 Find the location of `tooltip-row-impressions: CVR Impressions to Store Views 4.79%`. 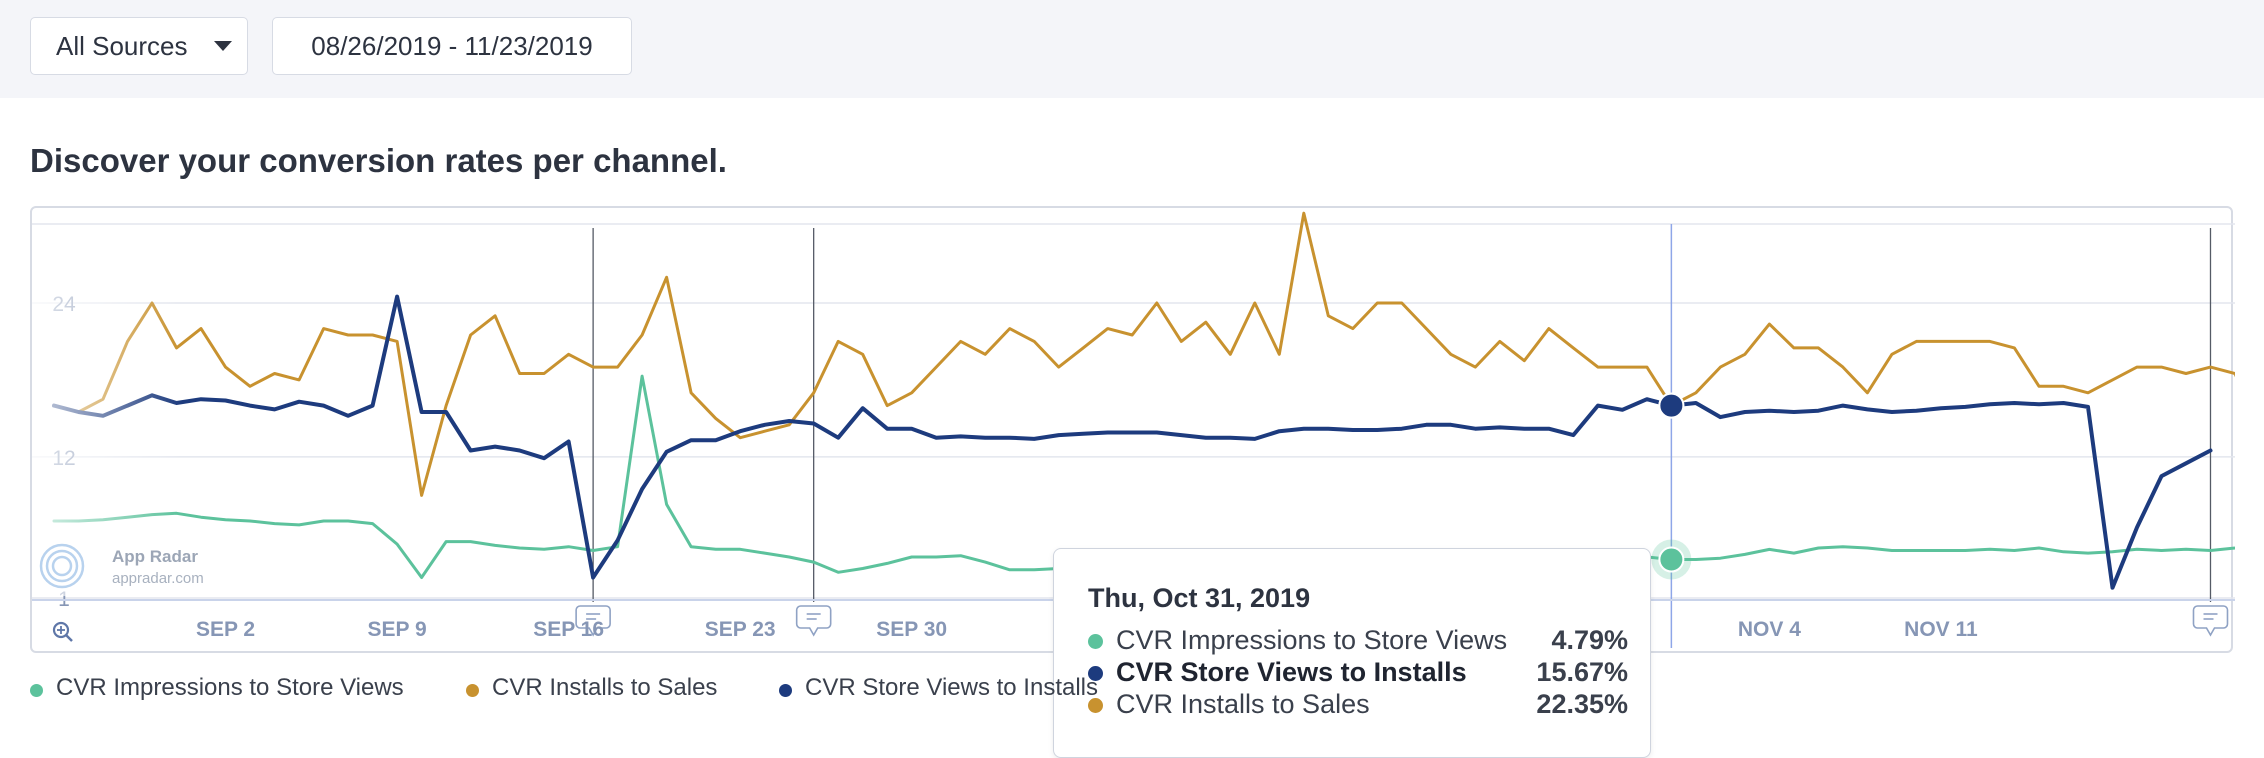

tooltip-row-impressions: CVR Impressions to Store Views 4.79% is located at coordinates (1358, 641).